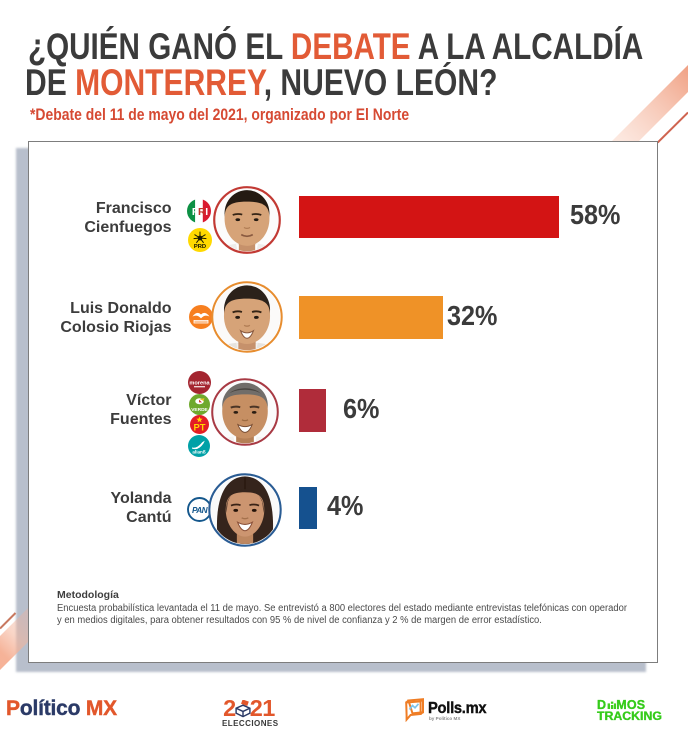 This screenshot has height=732, width=688. Describe the element at coordinates (199, 509) in the screenshot. I see `svg-text: PAN` at that location.